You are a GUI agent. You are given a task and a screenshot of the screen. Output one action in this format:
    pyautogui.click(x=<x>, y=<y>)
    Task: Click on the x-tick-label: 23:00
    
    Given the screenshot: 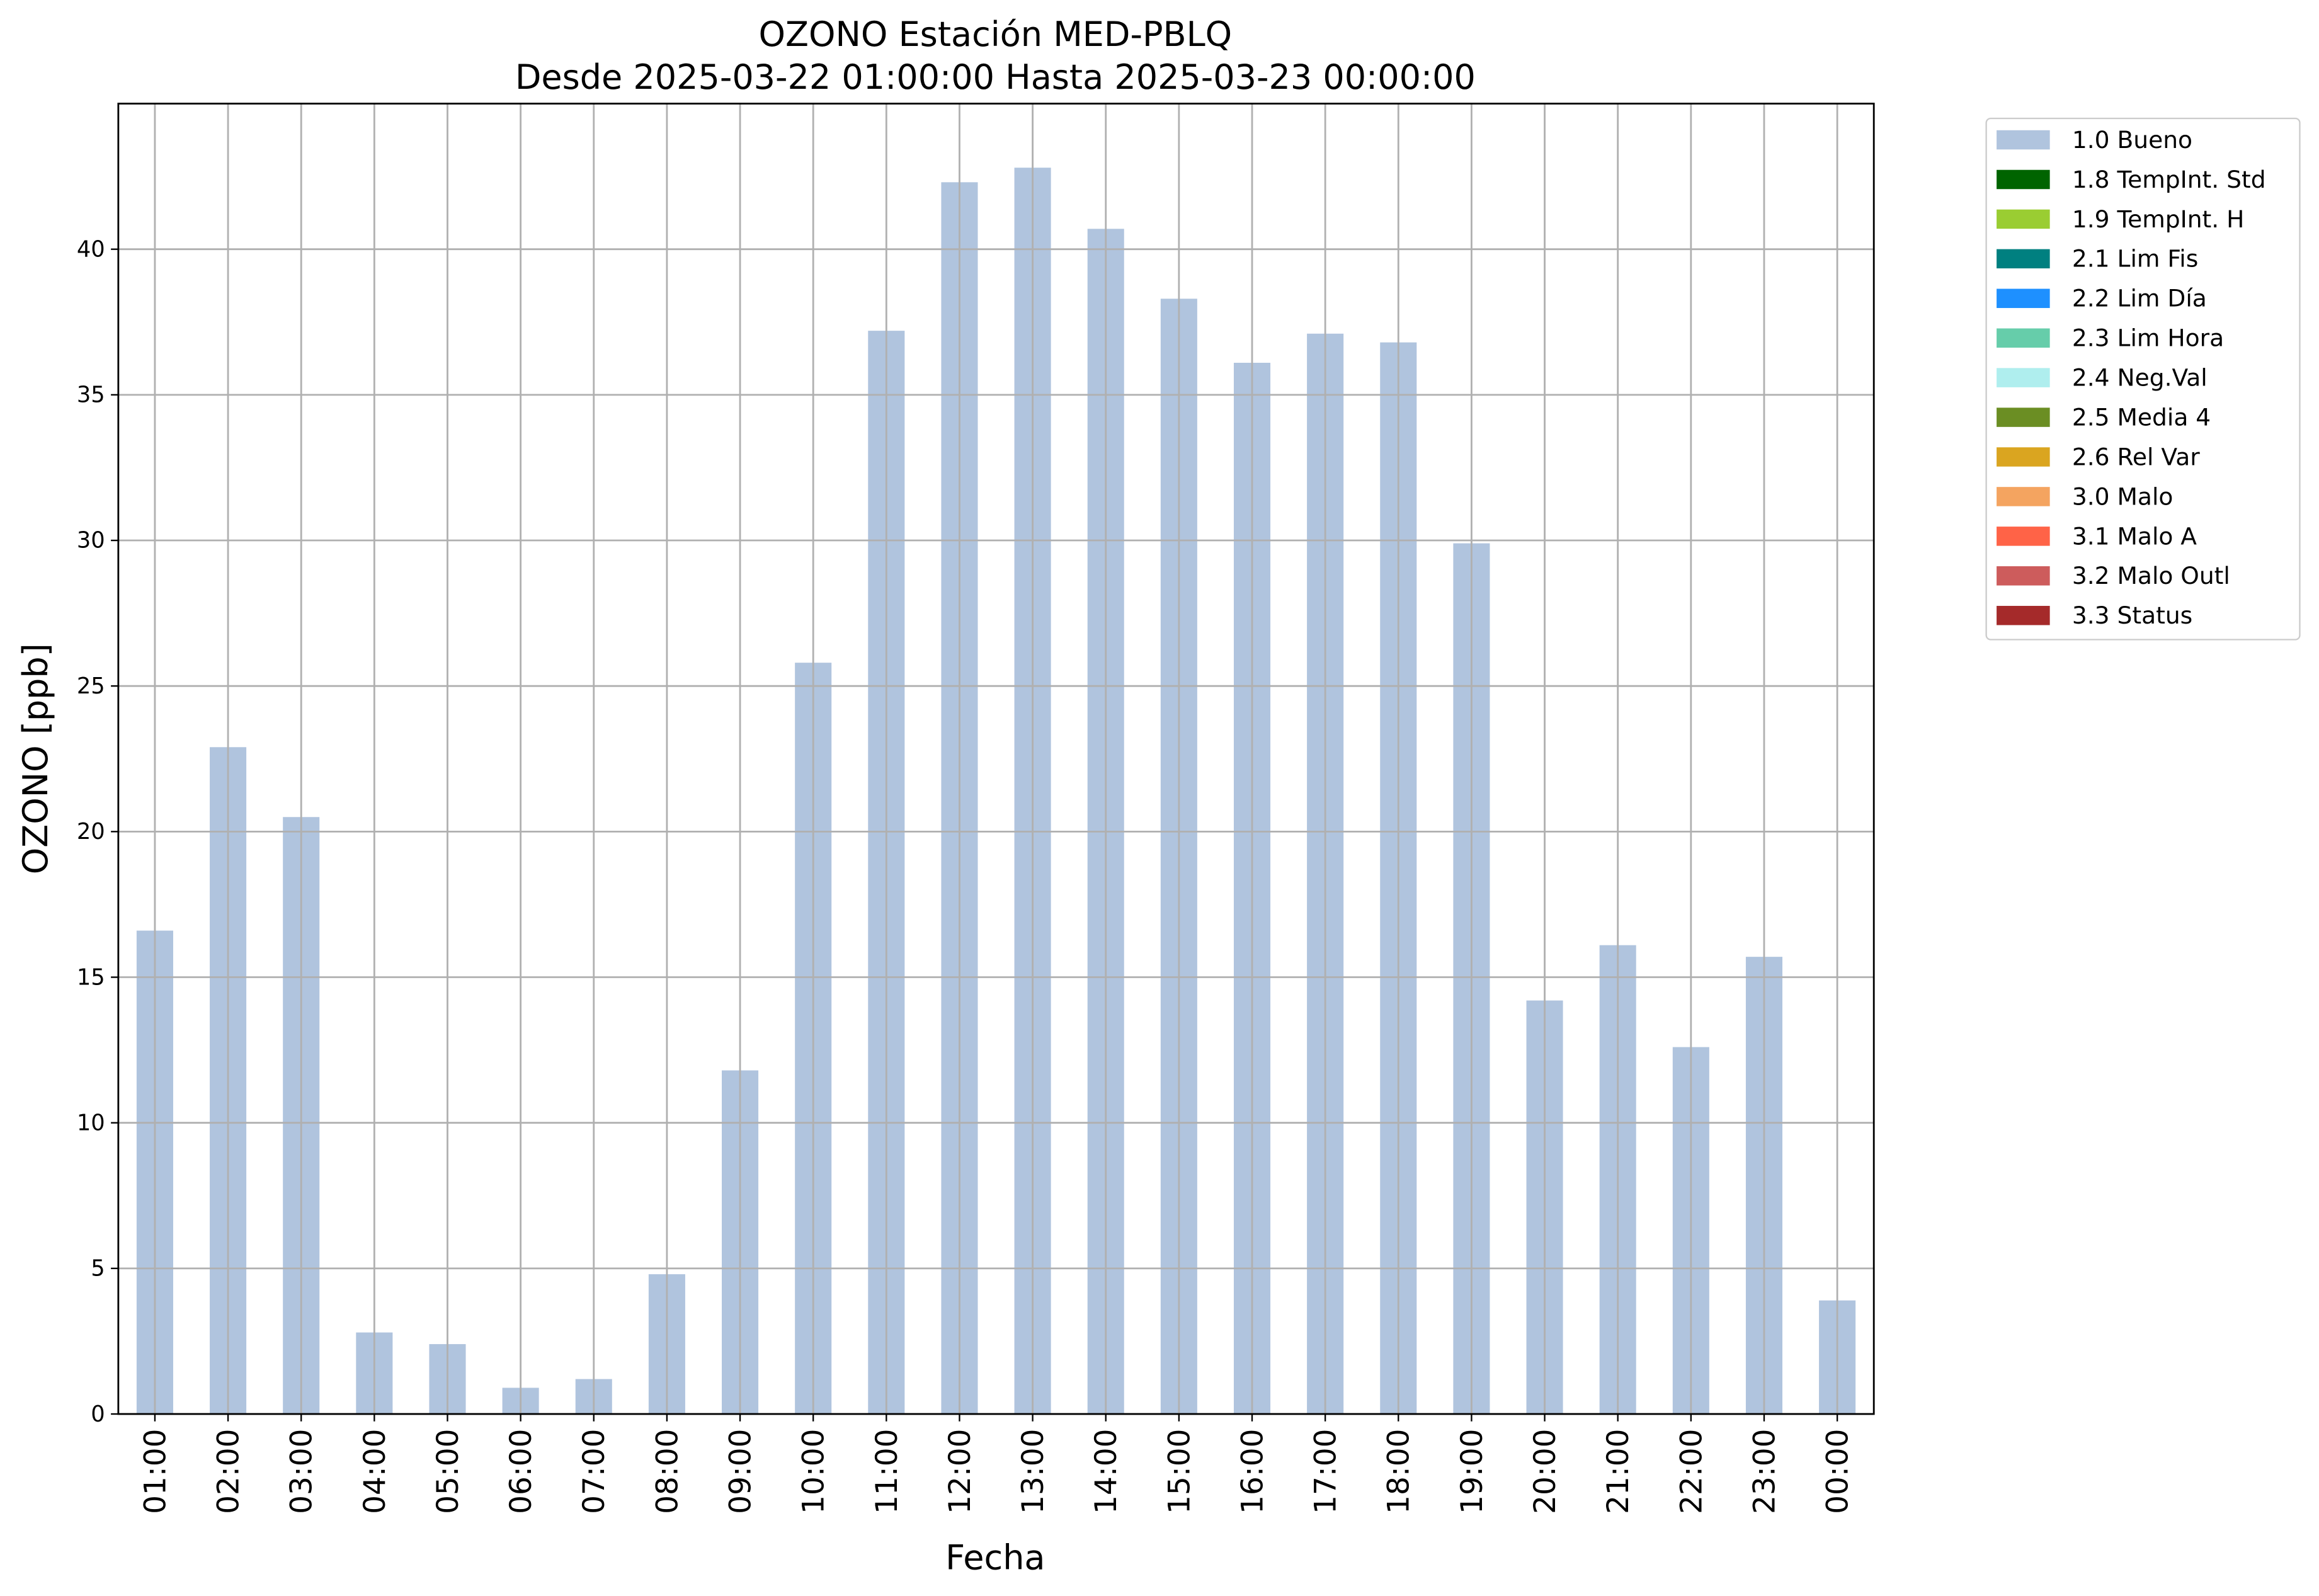 What is the action you would take?
    pyautogui.click(x=1764, y=1471)
    